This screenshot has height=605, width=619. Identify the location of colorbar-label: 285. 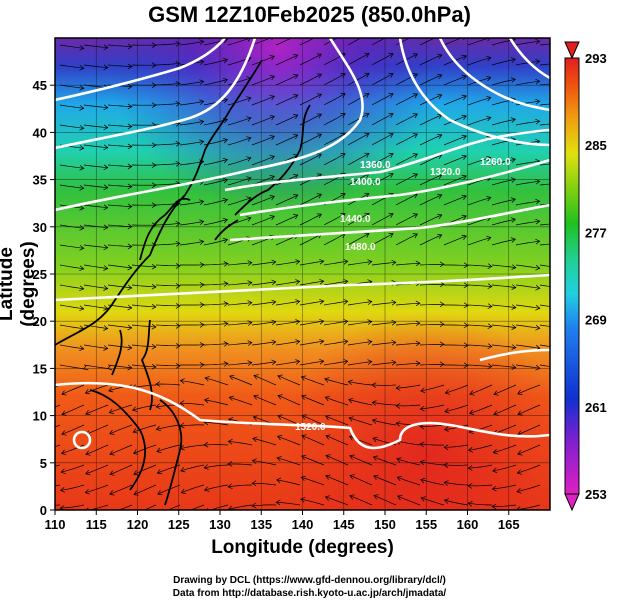
(596, 145).